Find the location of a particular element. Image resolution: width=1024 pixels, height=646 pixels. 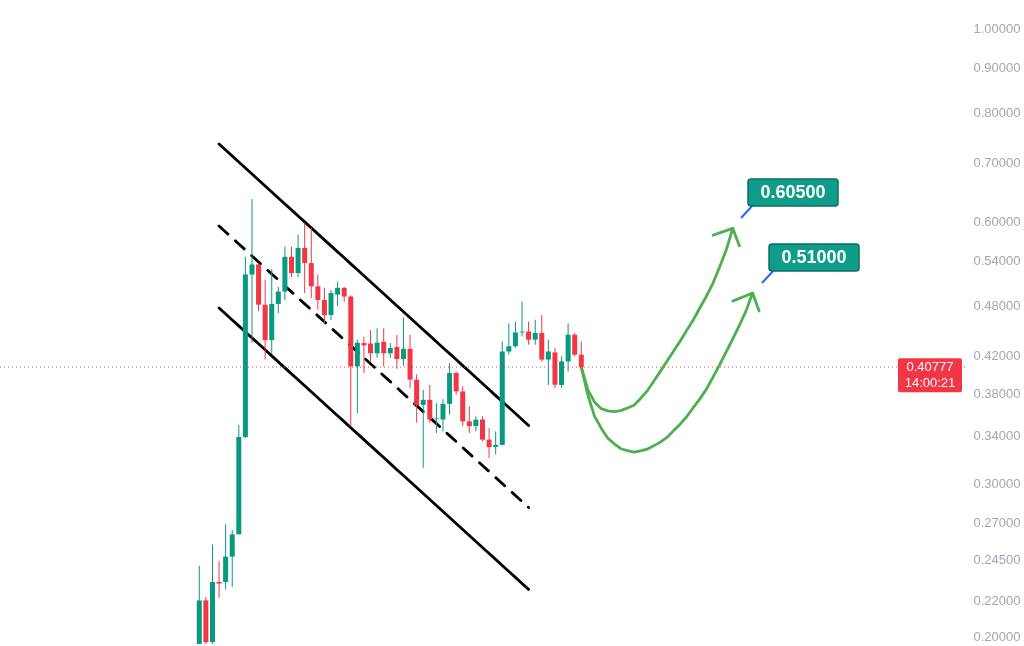

annotation: 0.51000 is located at coordinates (814, 257).